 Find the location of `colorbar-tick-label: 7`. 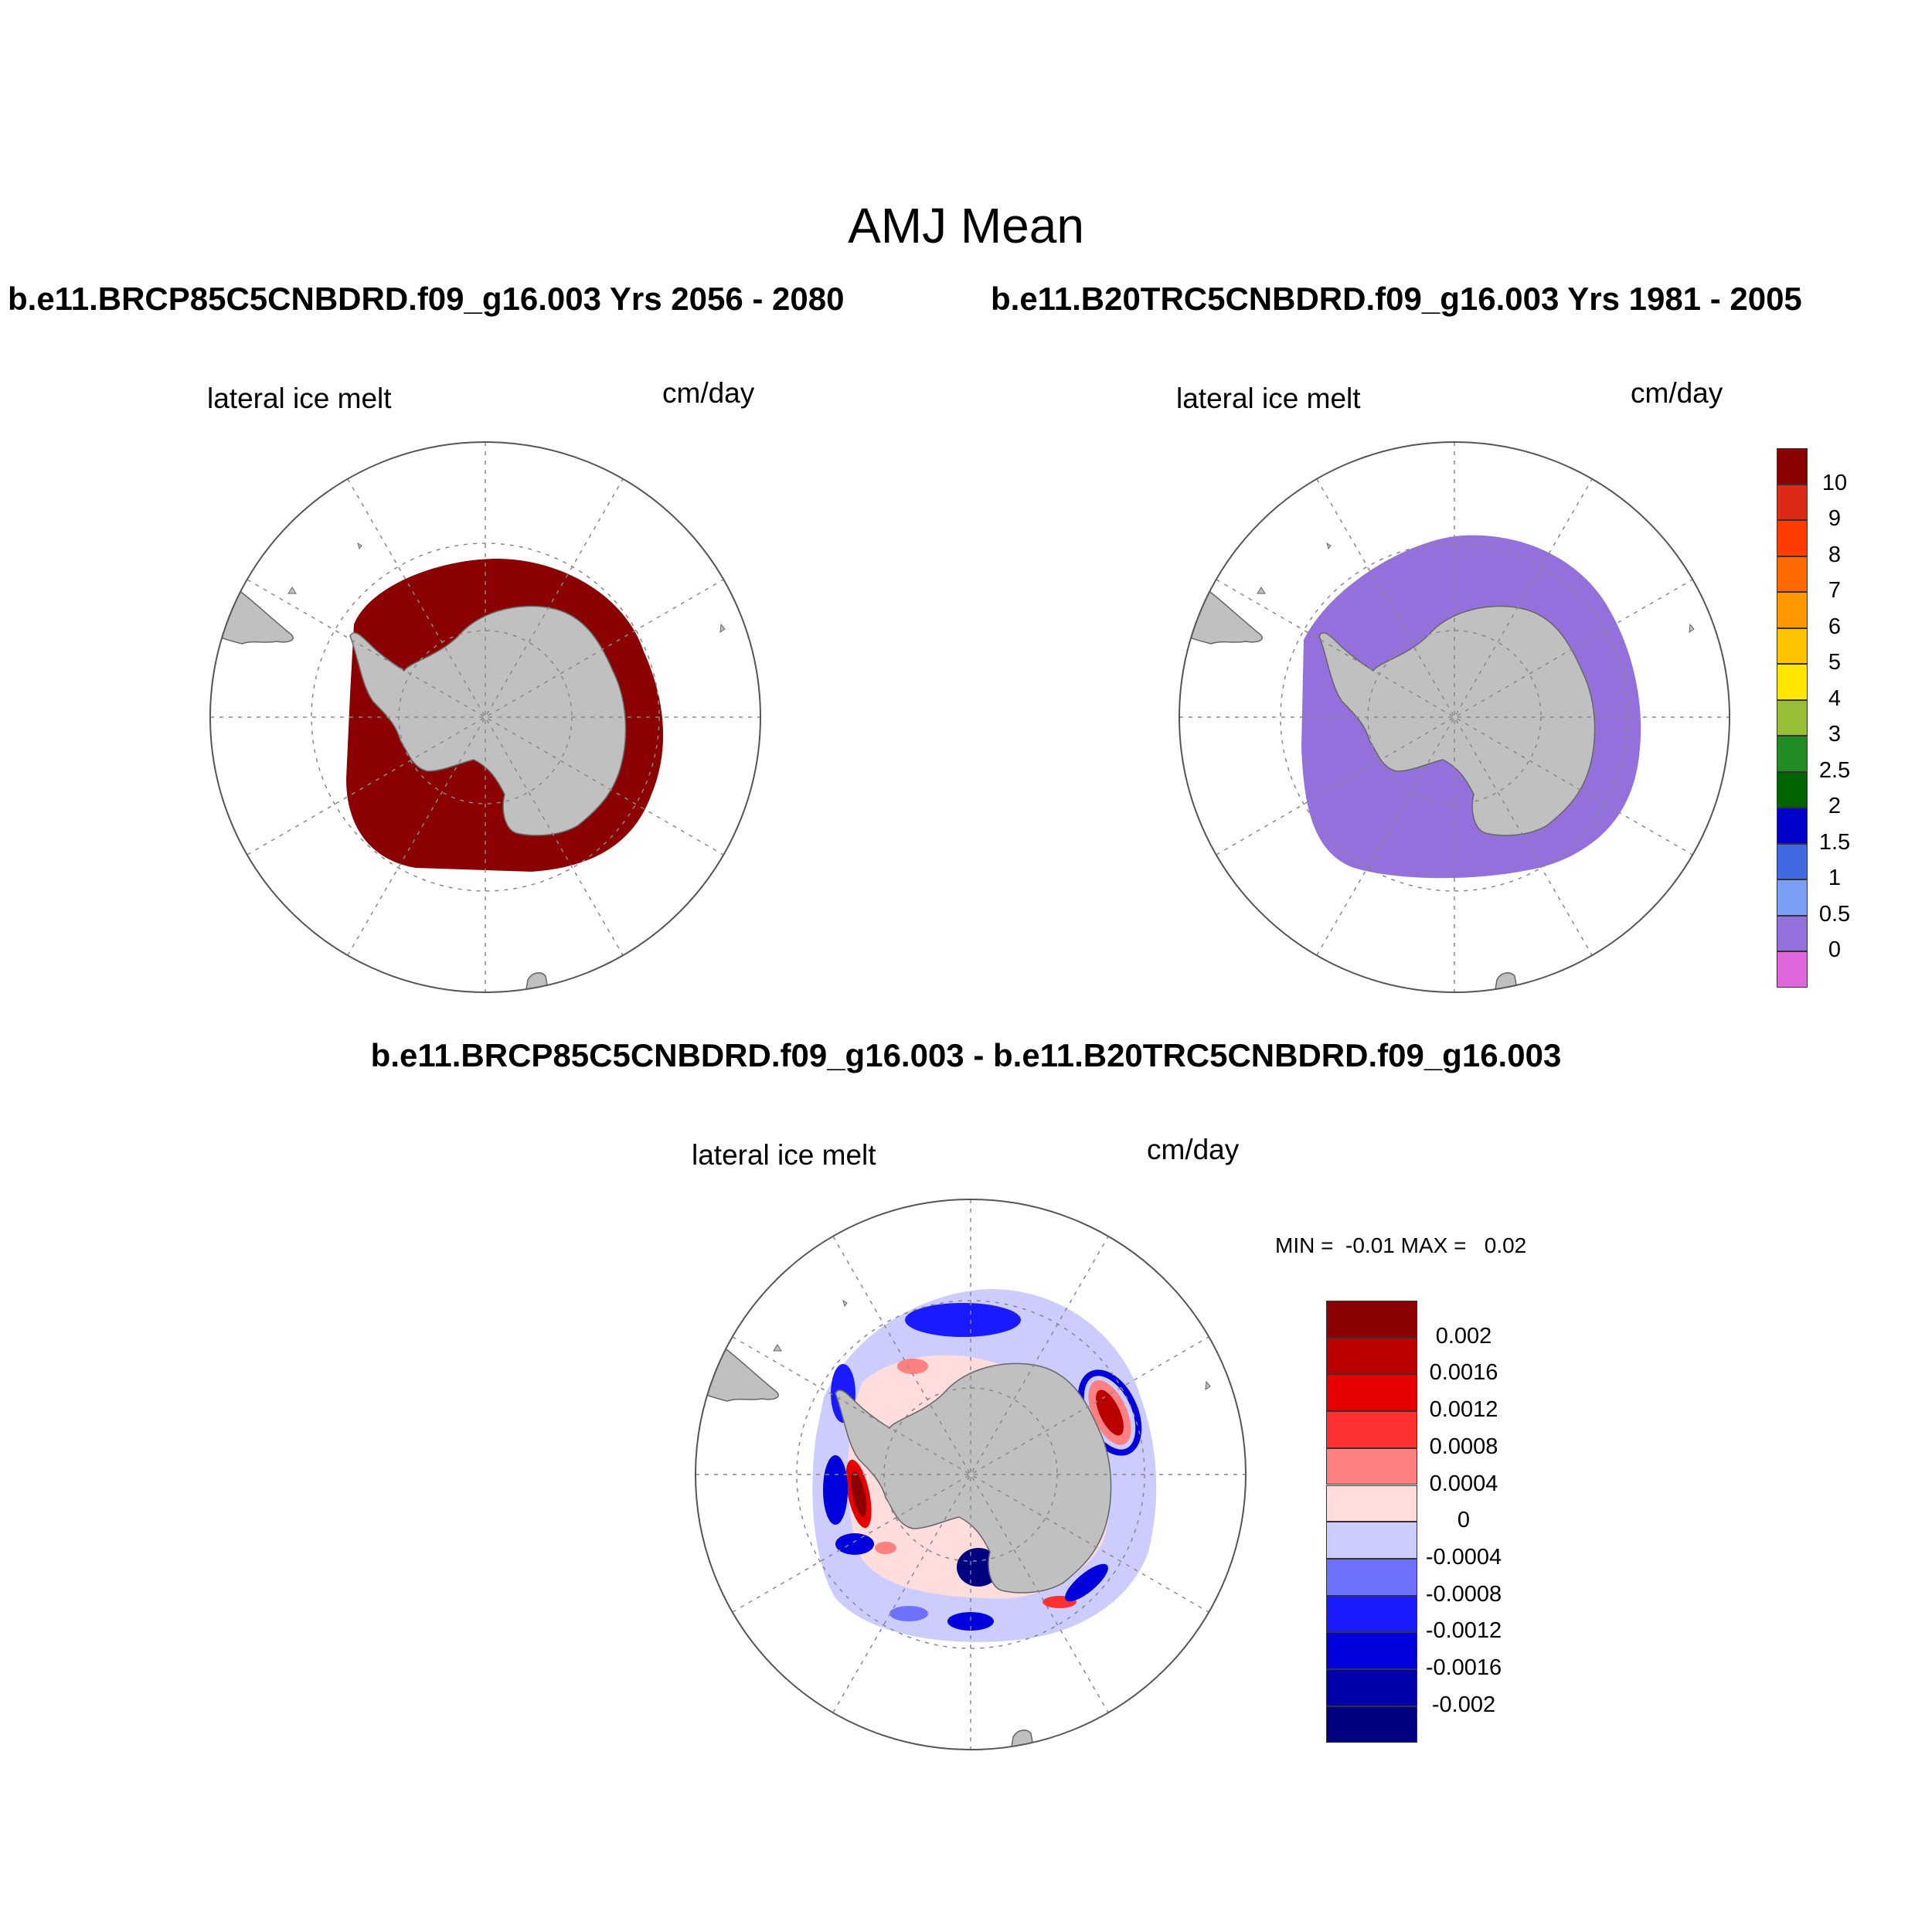

colorbar-tick-label: 7 is located at coordinates (1835, 590).